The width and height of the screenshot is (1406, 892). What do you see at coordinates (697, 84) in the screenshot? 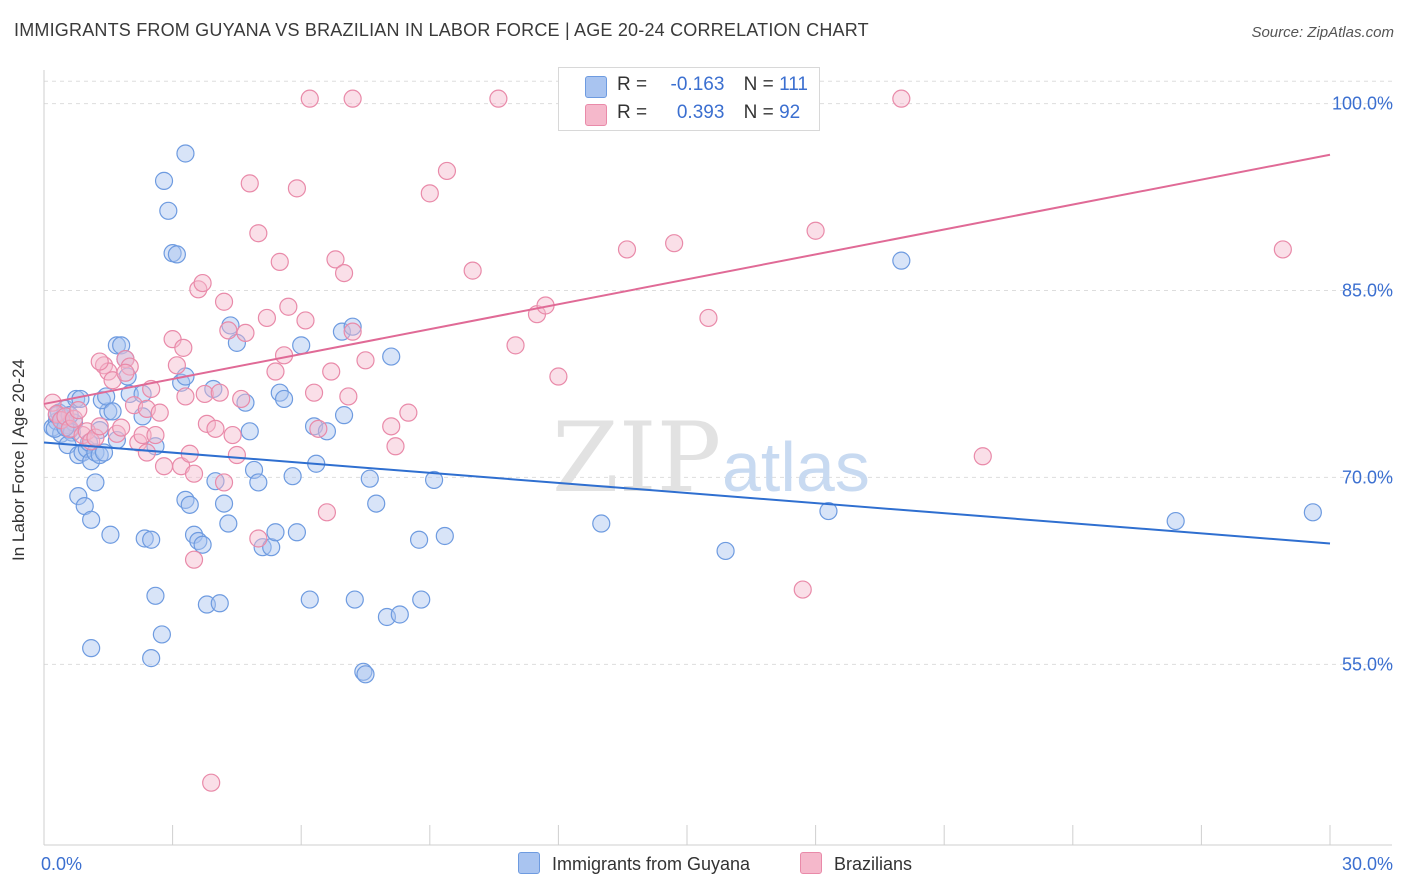
I see `legend-r-value-guyana: -0.163` at bounding box center [697, 84].